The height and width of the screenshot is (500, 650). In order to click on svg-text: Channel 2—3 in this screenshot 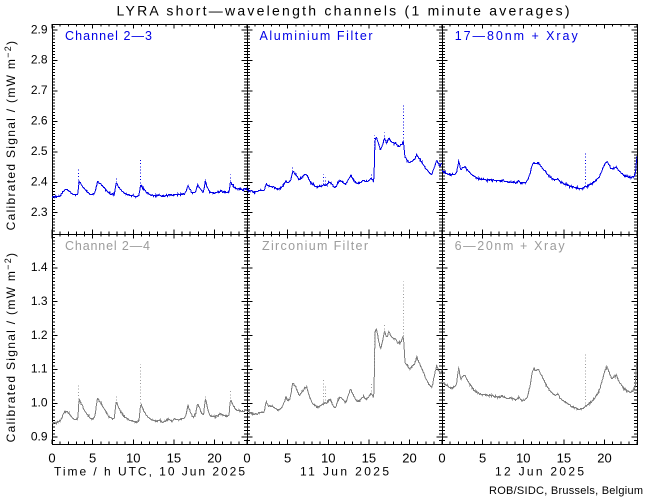, I will do `click(108, 36)`.